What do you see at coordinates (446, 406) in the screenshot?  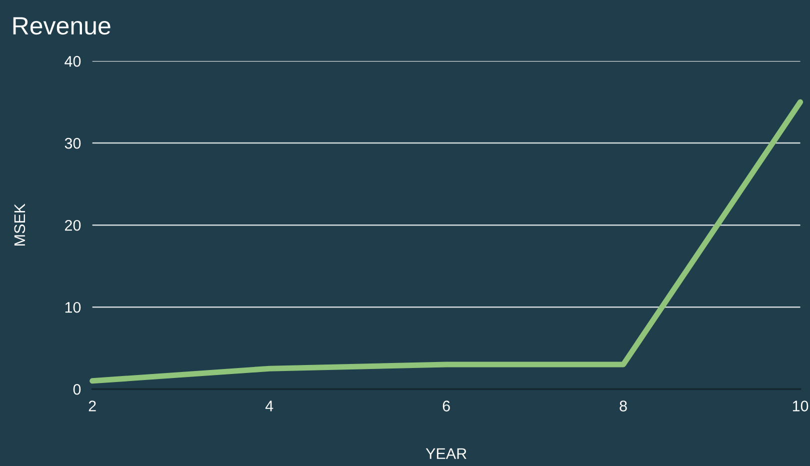 I see `x-tick-label: 6` at bounding box center [446, 406].